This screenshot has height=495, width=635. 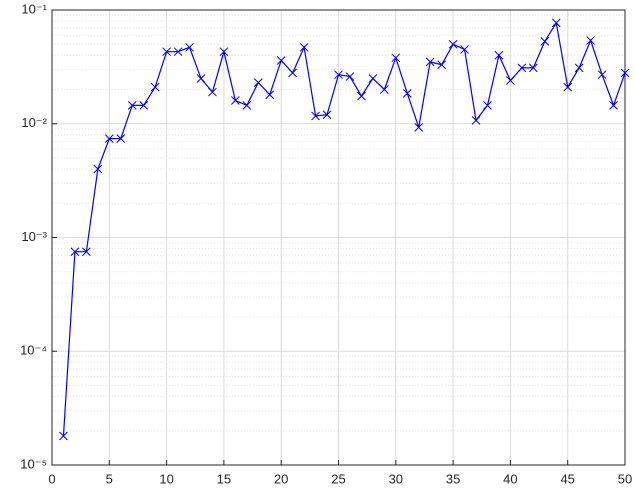 What do you see at coordinates (625, 478) in the screenshot?
I see `x-tick-label: 50` at bounding box center [625, 478].